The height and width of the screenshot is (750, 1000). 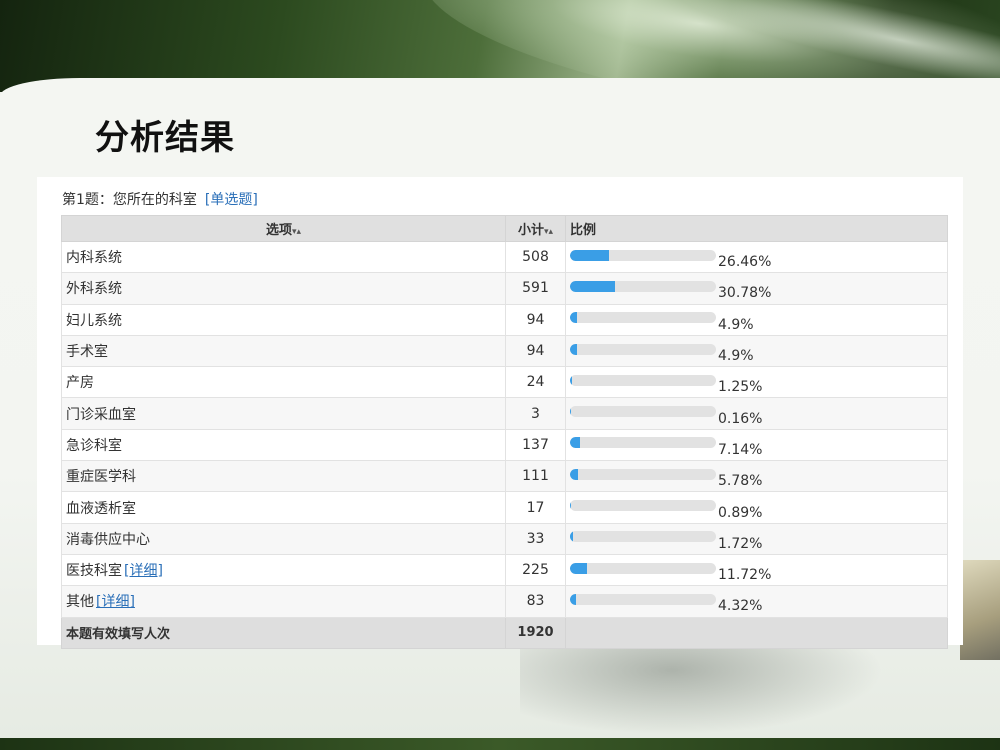 What do you see at coordinates (283, 538) in the screenshot?
I see `option-cell: 消毒供应中心` at bounding box center [283, 538].